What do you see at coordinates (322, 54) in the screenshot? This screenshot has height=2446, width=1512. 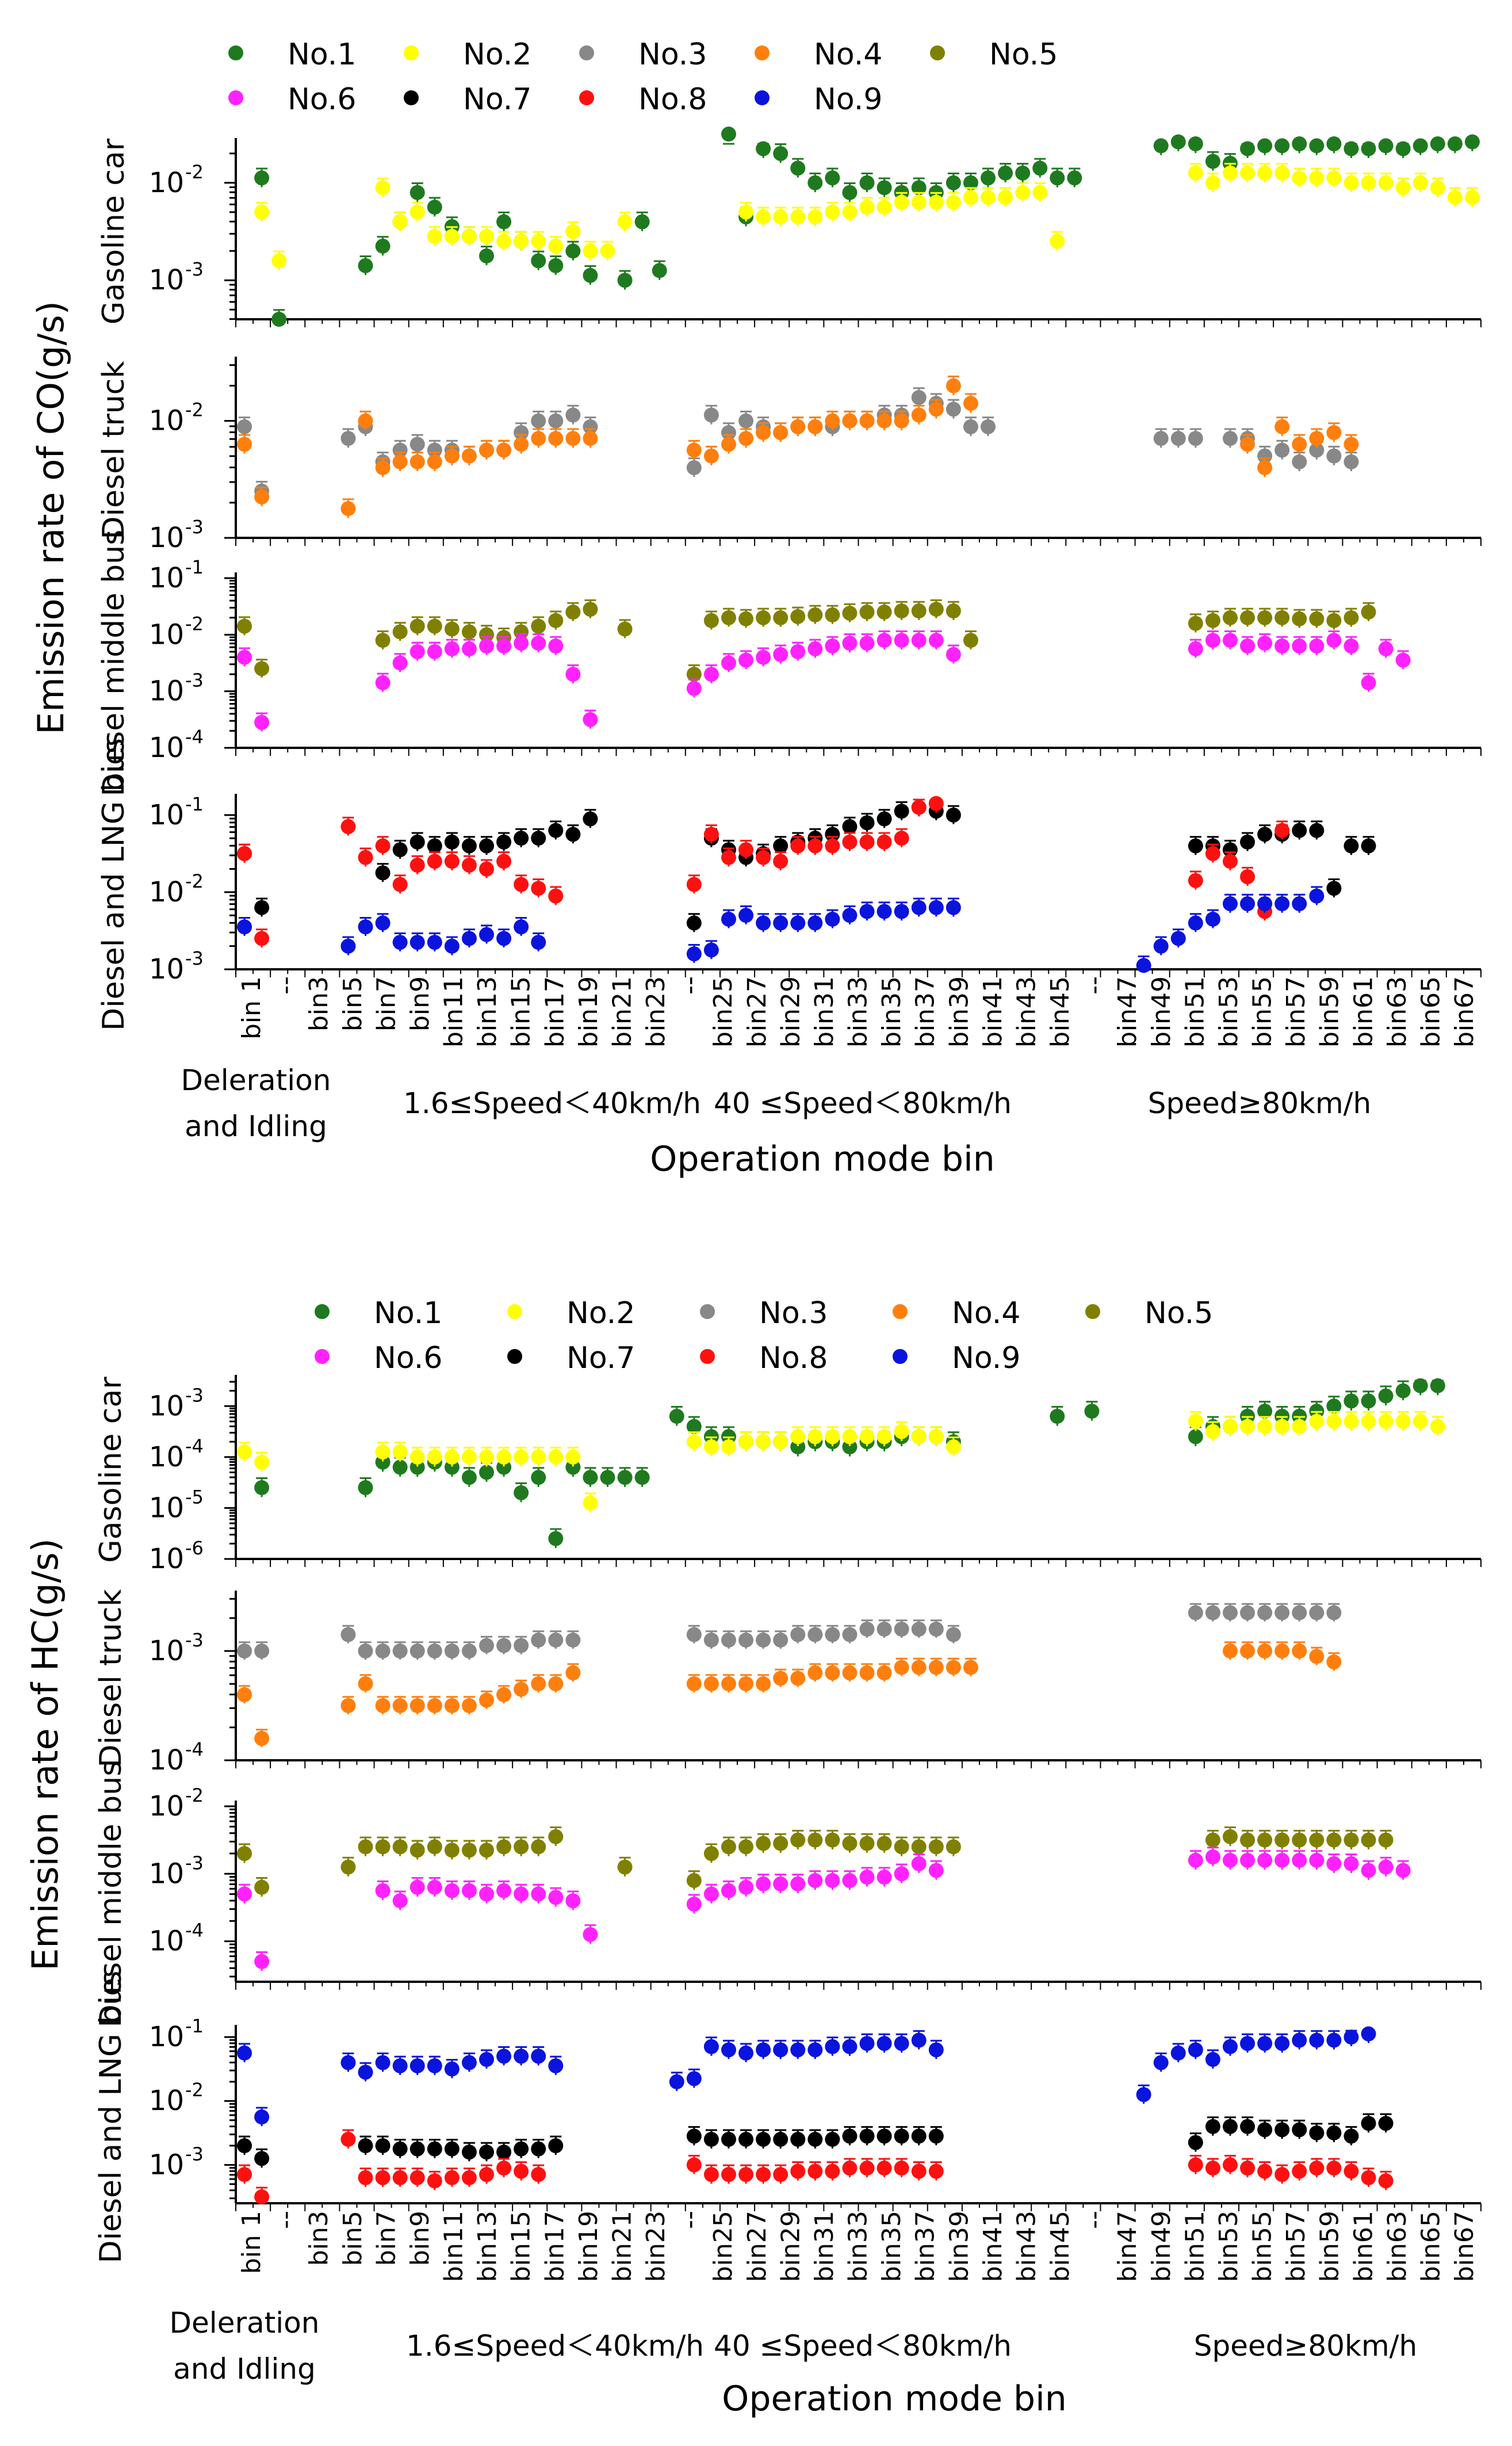 I see `legend-label: No.1` at bounding box center [322, 54].